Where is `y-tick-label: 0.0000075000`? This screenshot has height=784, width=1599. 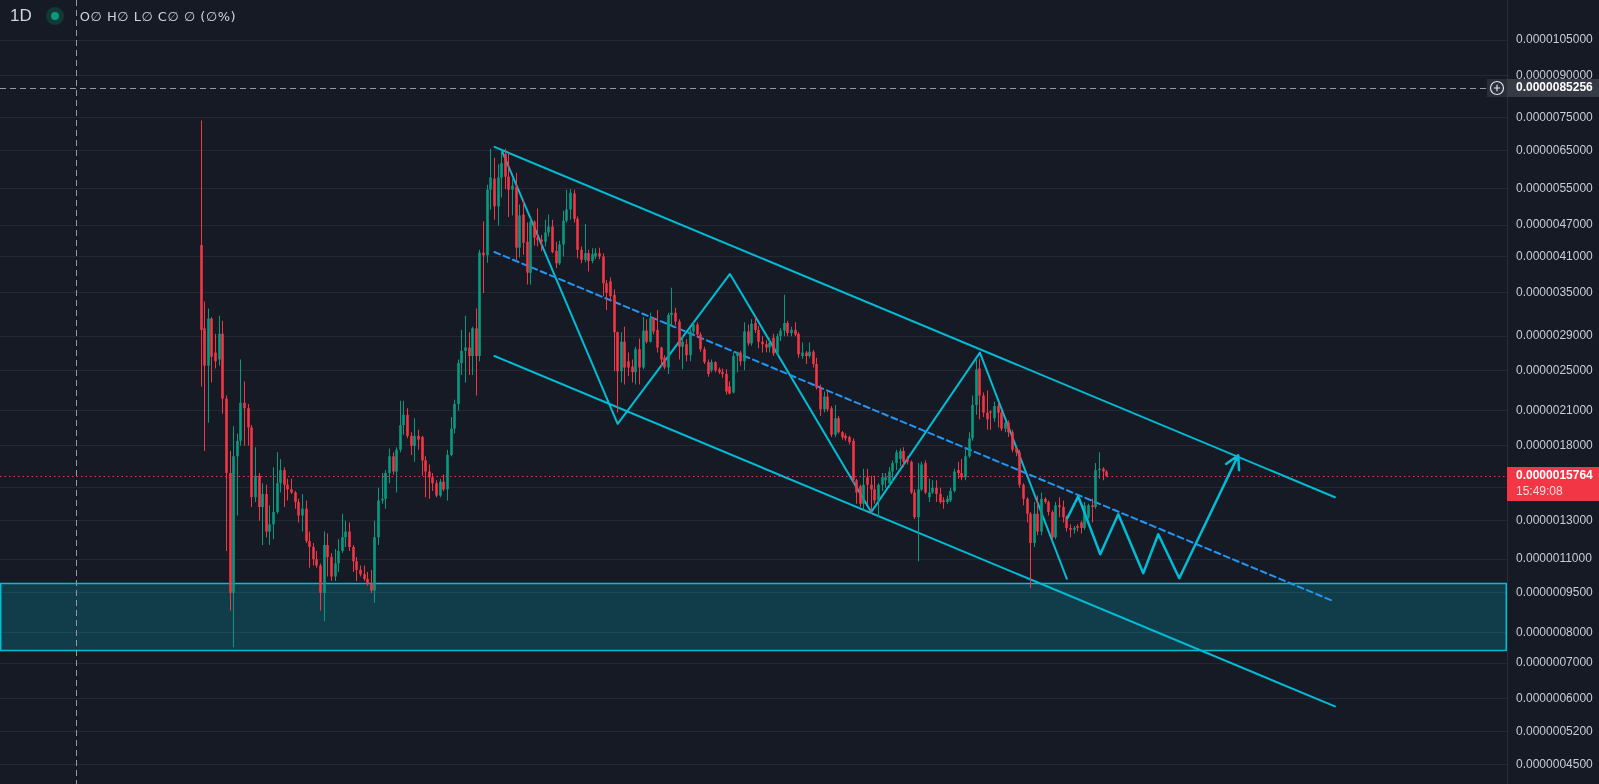 y-tick-label: 0.0000075000 is located at coordinates (1555, 116).